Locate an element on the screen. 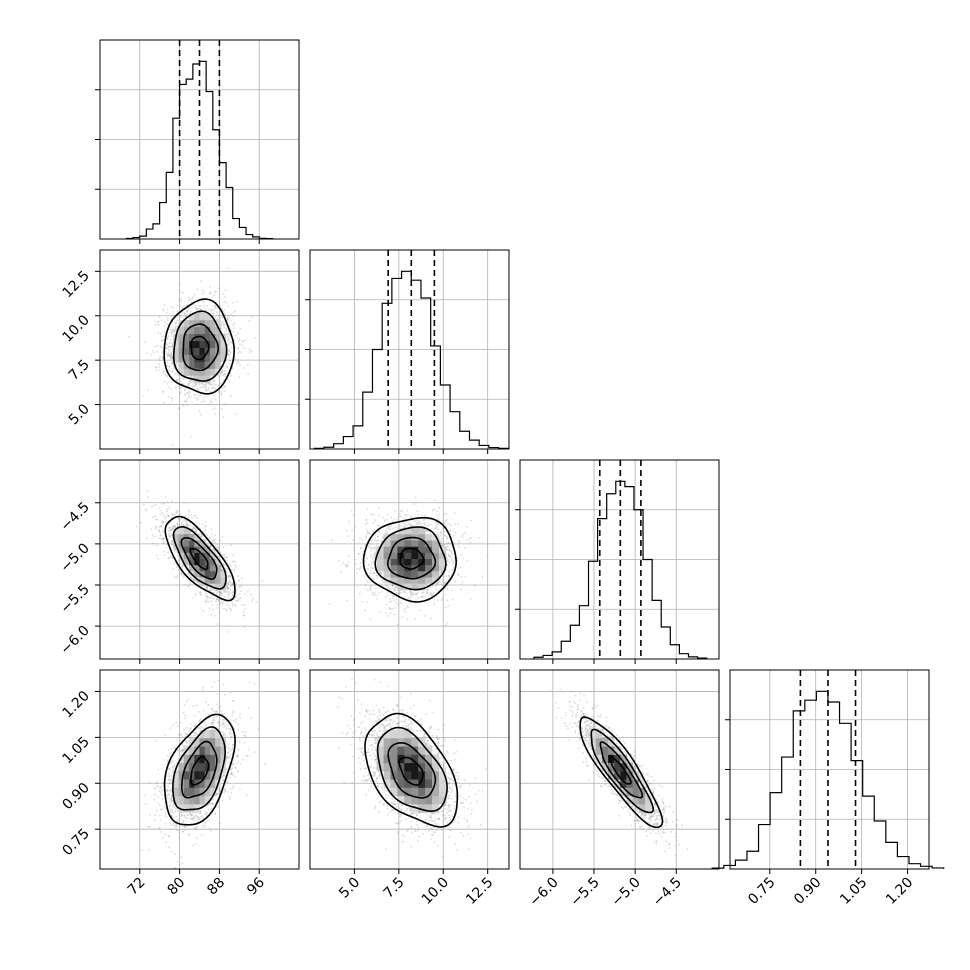  panel-content is located at coordinates (199, 561).